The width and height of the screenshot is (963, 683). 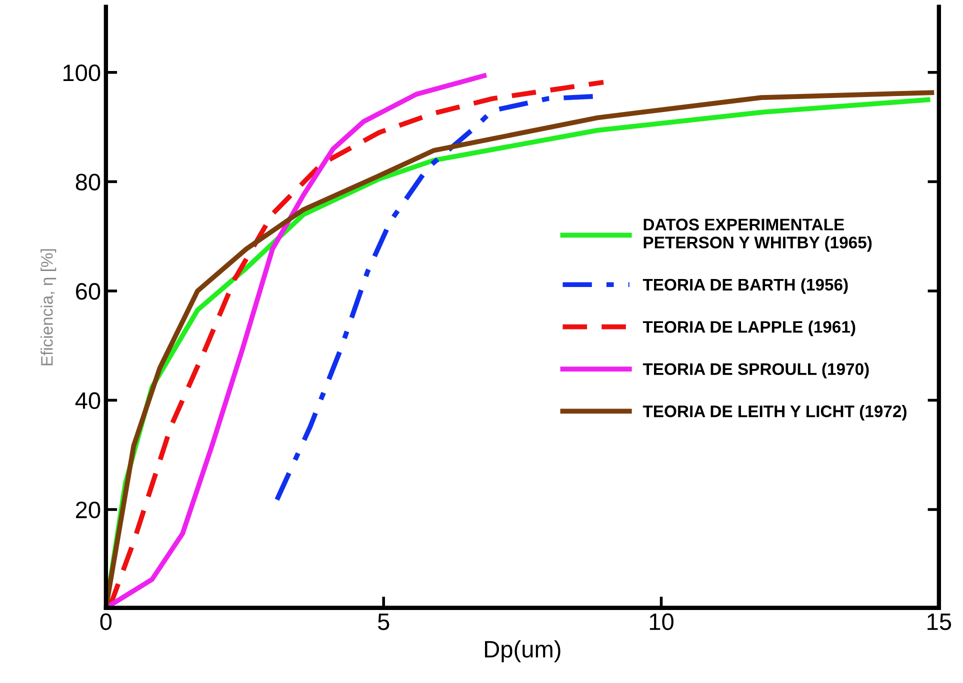 I want to click on y-tick-label: 80, so click(x=88, y=182).